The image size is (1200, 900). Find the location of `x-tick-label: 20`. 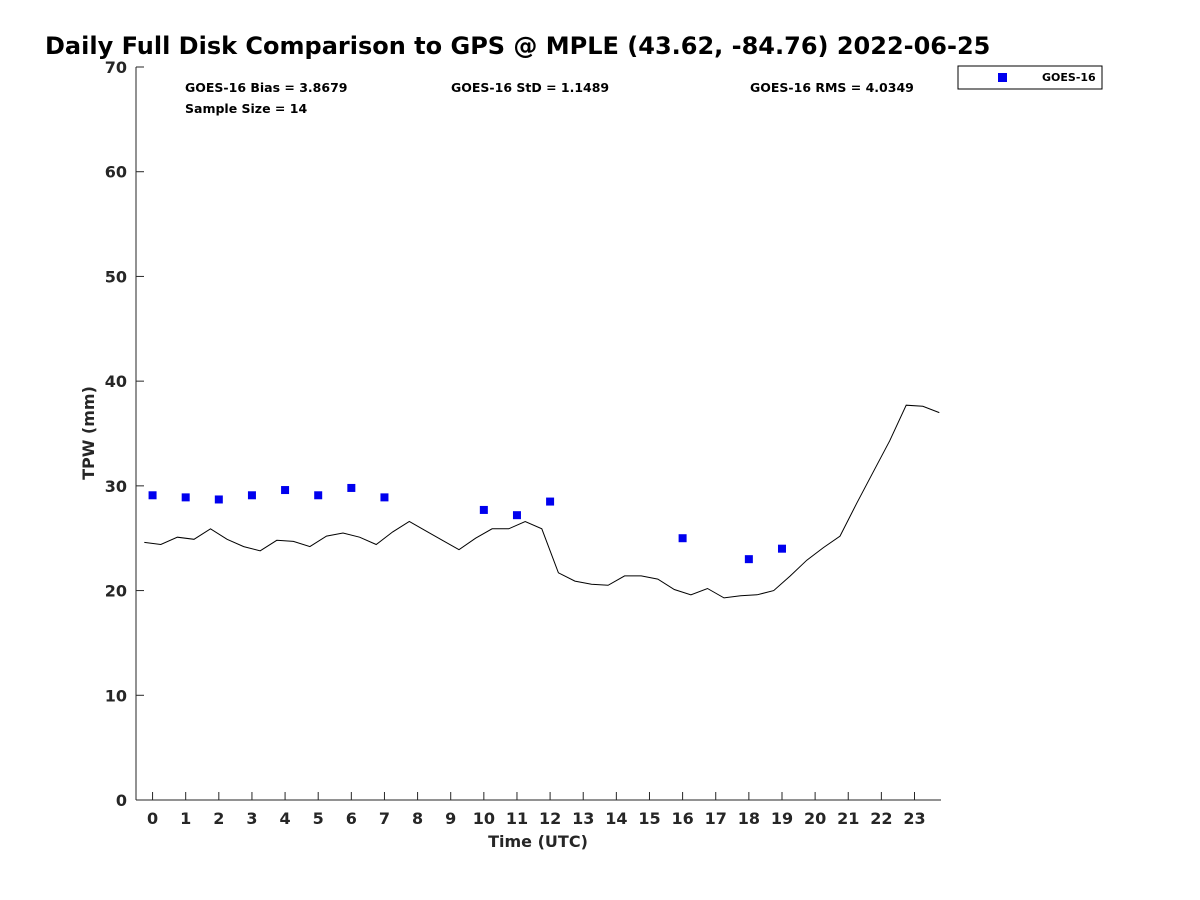

x-tick-label: 20 is located at coordinates (815, 818).